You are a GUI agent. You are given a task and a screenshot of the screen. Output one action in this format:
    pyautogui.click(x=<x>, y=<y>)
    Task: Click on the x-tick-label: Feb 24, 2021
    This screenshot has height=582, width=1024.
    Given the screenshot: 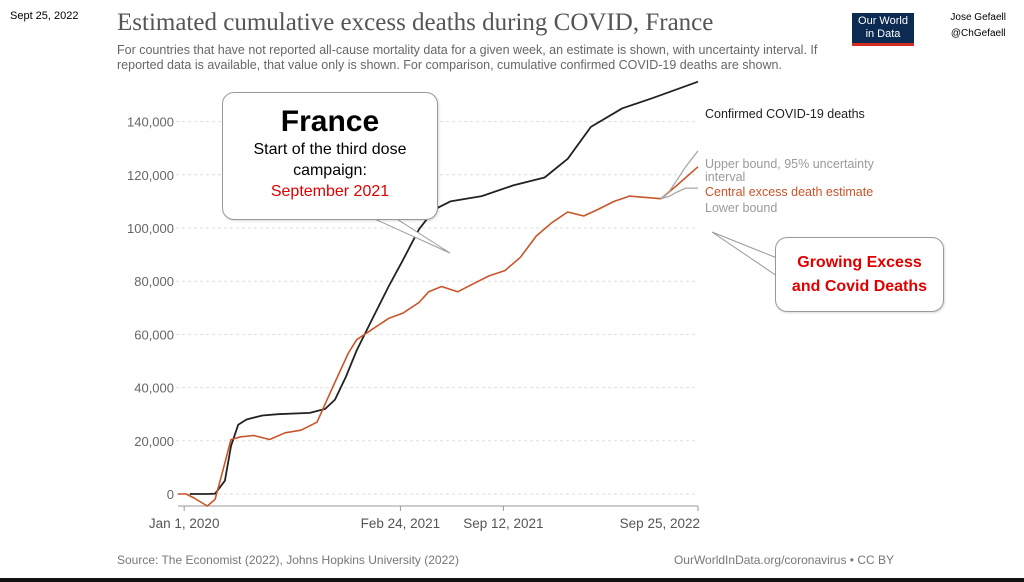 What is the action you would take?
    pyautogui.click(x=401, y=523)
    